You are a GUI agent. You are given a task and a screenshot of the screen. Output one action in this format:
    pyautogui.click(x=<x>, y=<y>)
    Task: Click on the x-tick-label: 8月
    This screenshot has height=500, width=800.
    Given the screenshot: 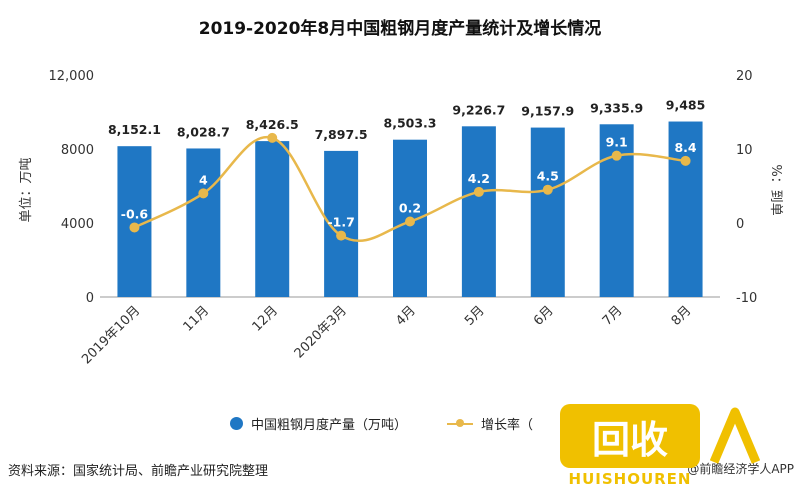 What is the action you would take?
    pyautogui.click(x=682, y=316)
    